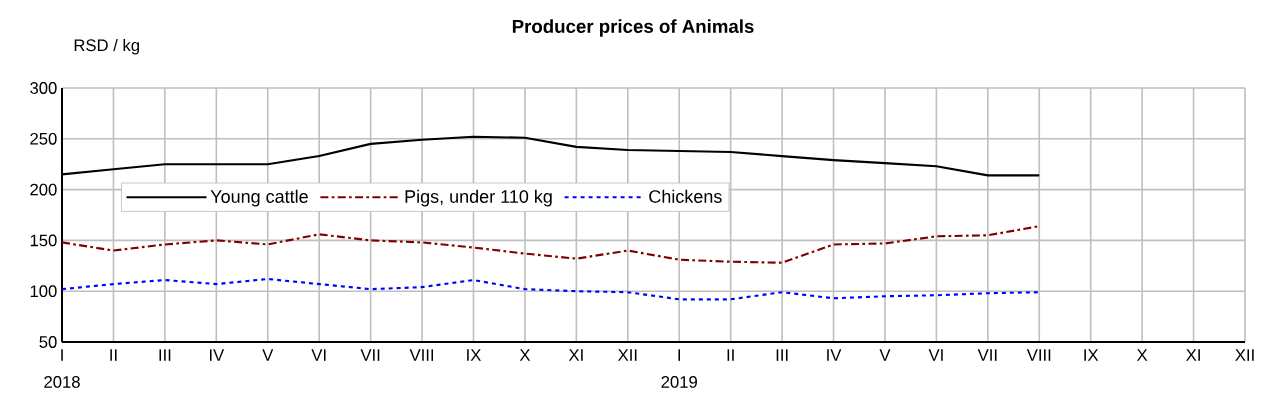 This screenshot has width=1266, height=409. I want to click on y-tick-label: 250, so click(43, 138).